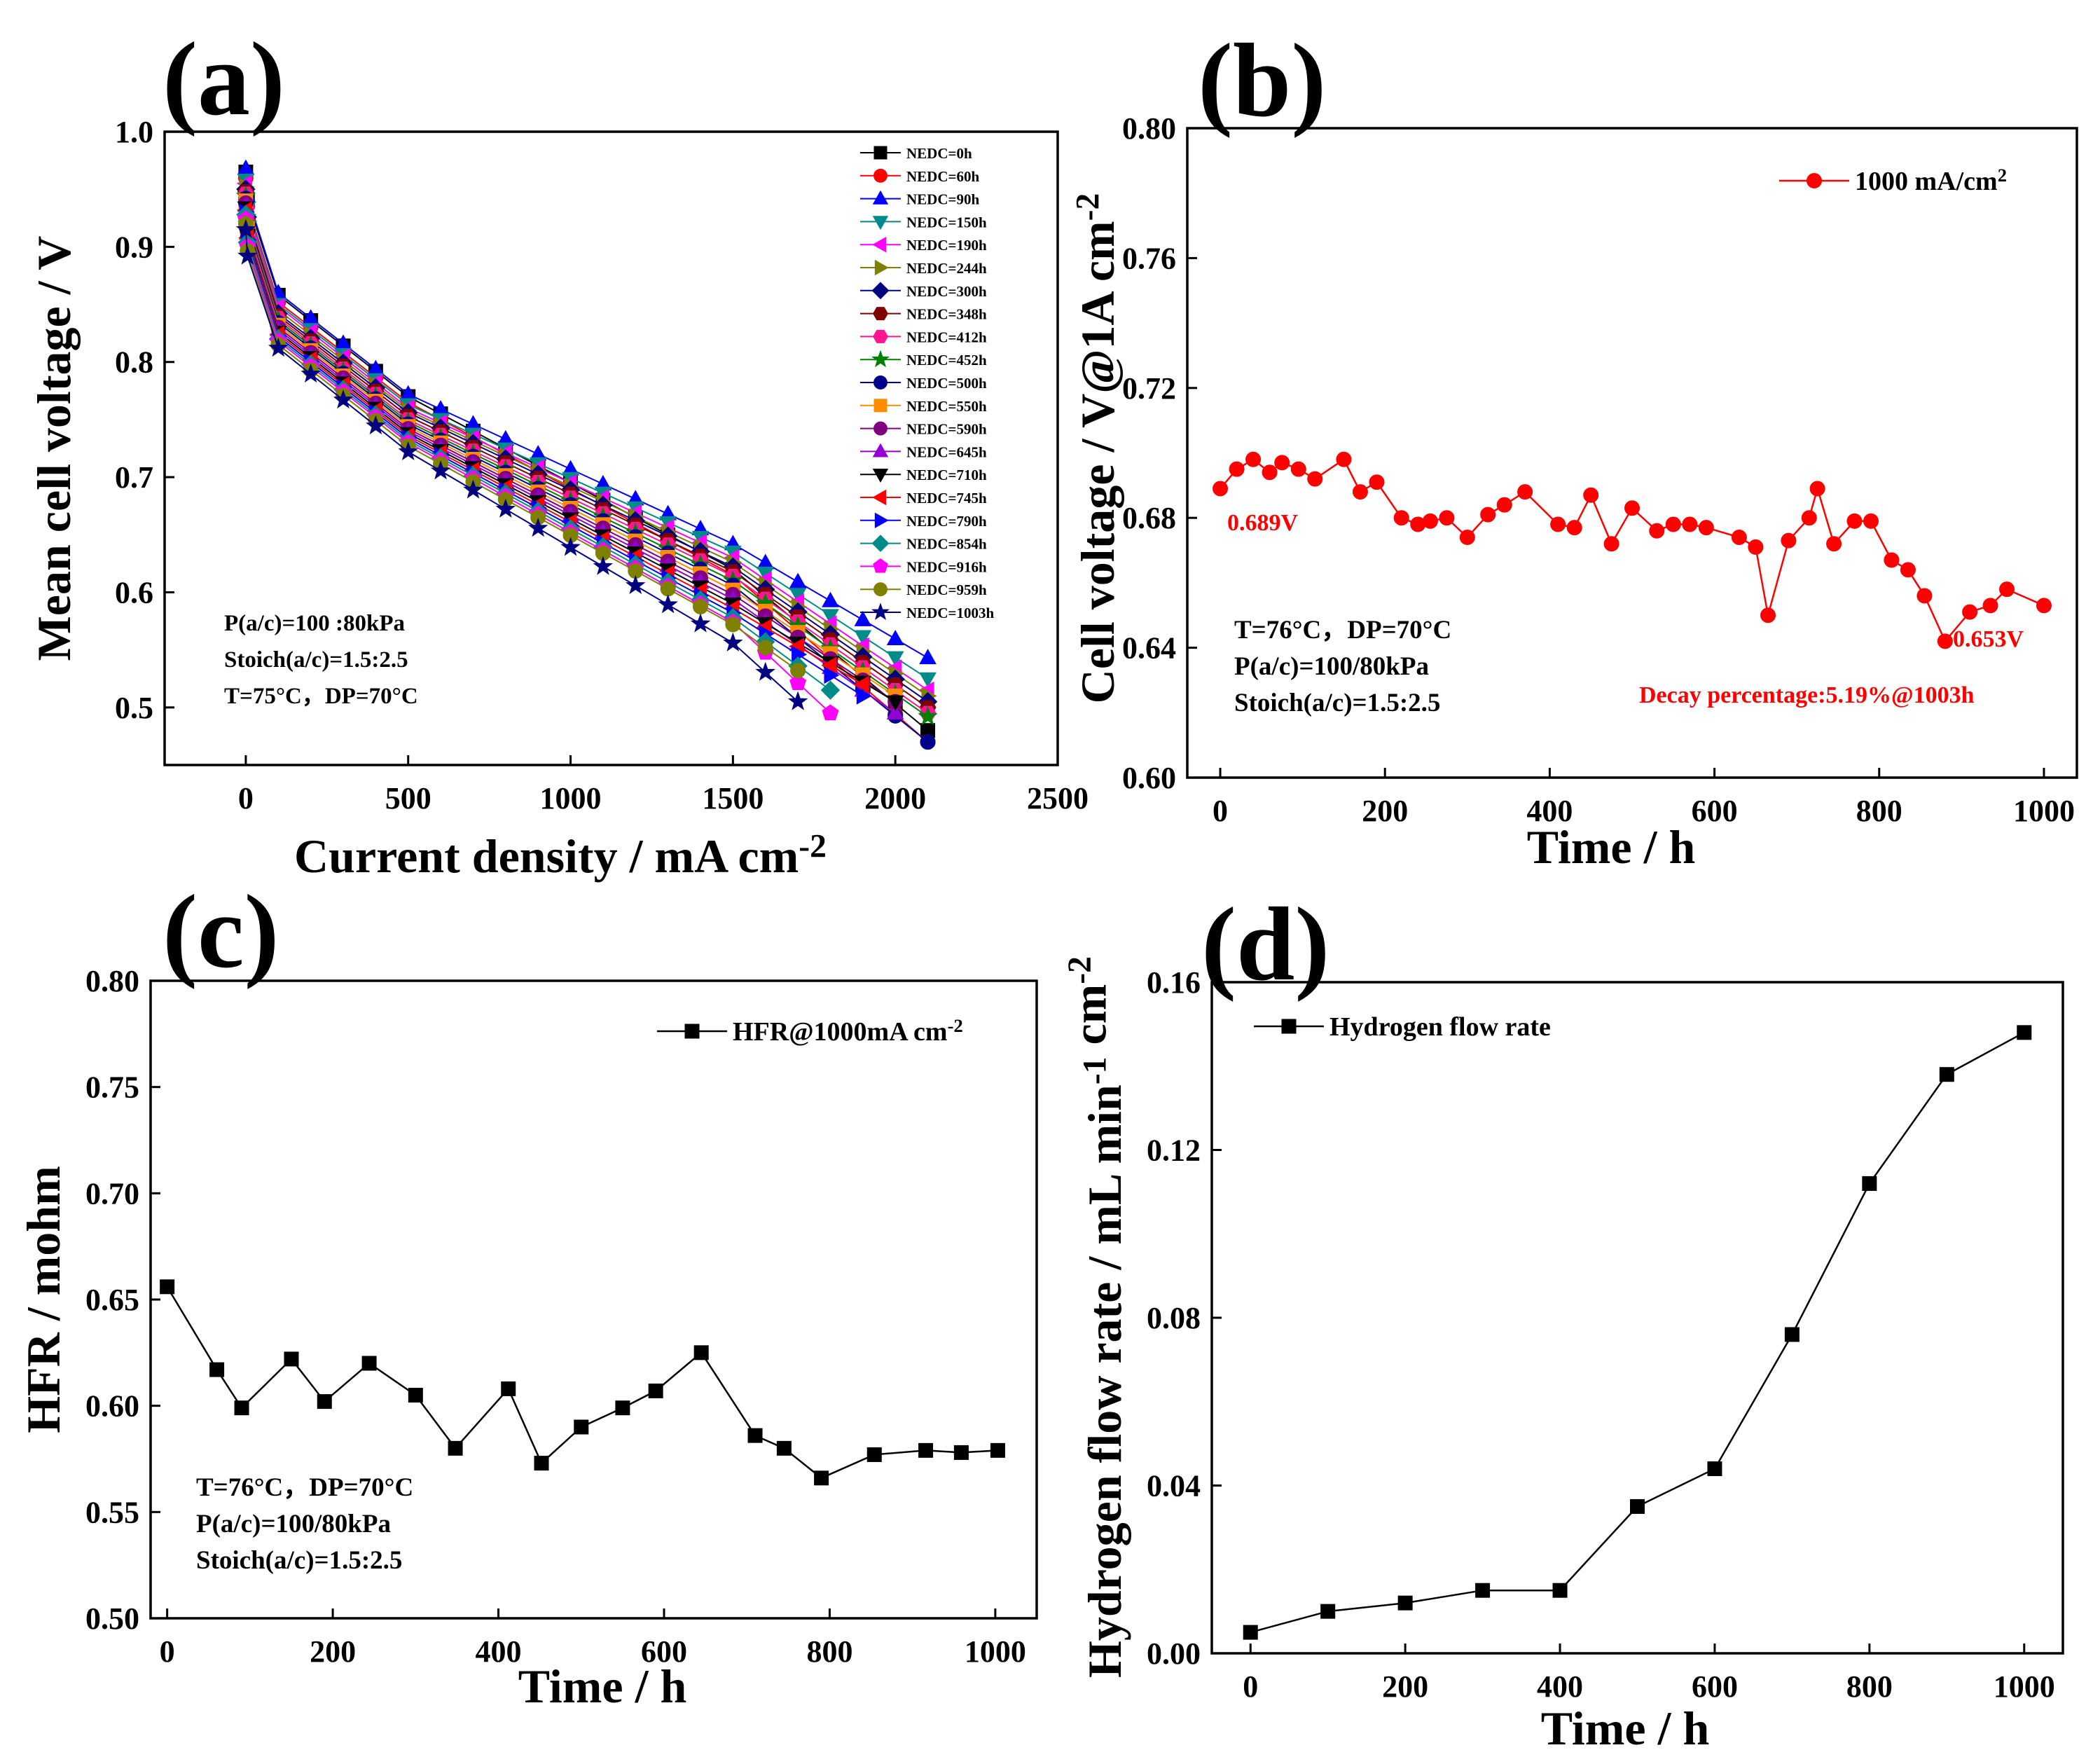 Image resolution: width=2093 pixels, height=1764 pixels. What do you see at coordinates (1715, 811) in the screenshot?
I see `x-tick-label: 600` at bounding box center [1715, 811].